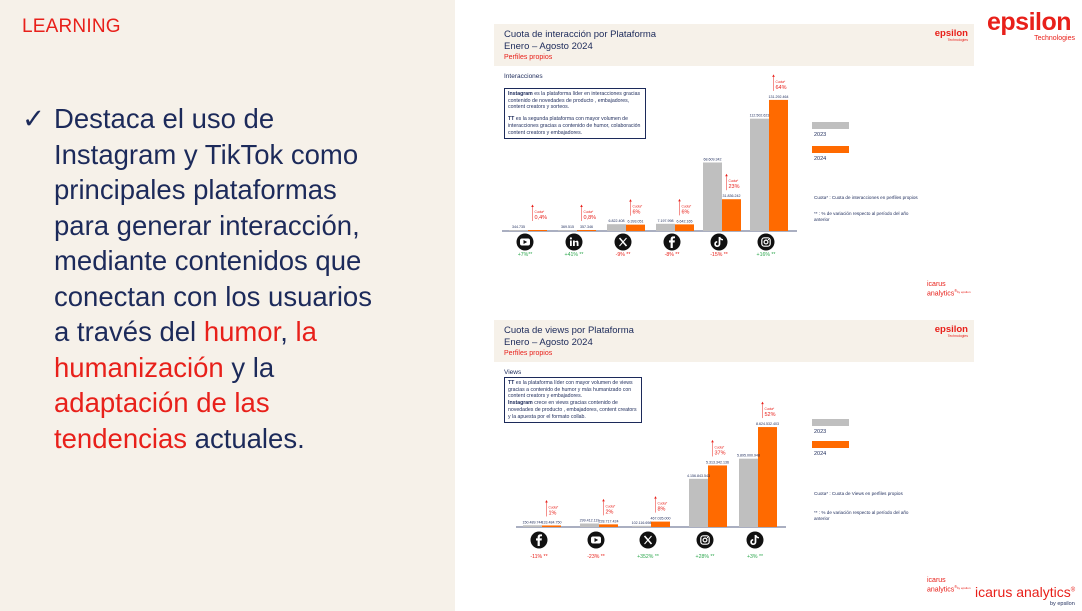 The height and width of the screenshot is (611, 1082). I want to click on bar-2023-tiktok, so click(748, 492).